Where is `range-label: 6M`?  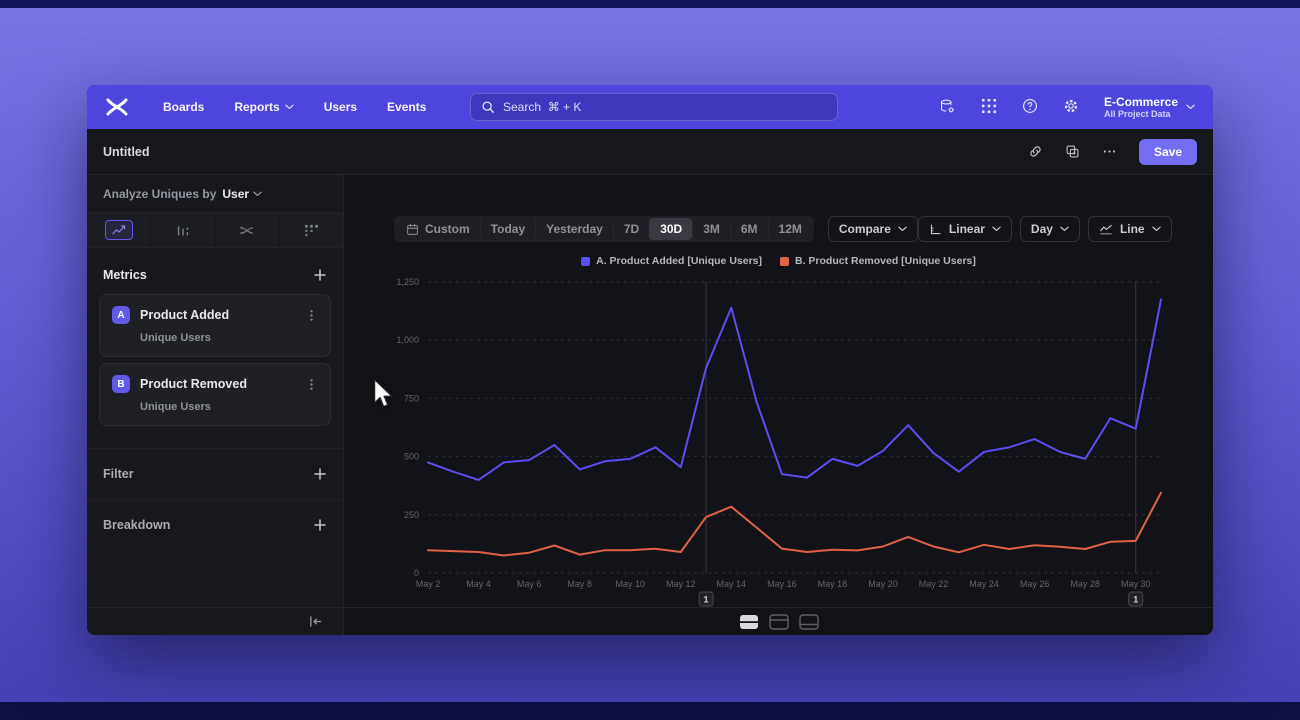 range-label: 6M is located at coordinates (749, 229).